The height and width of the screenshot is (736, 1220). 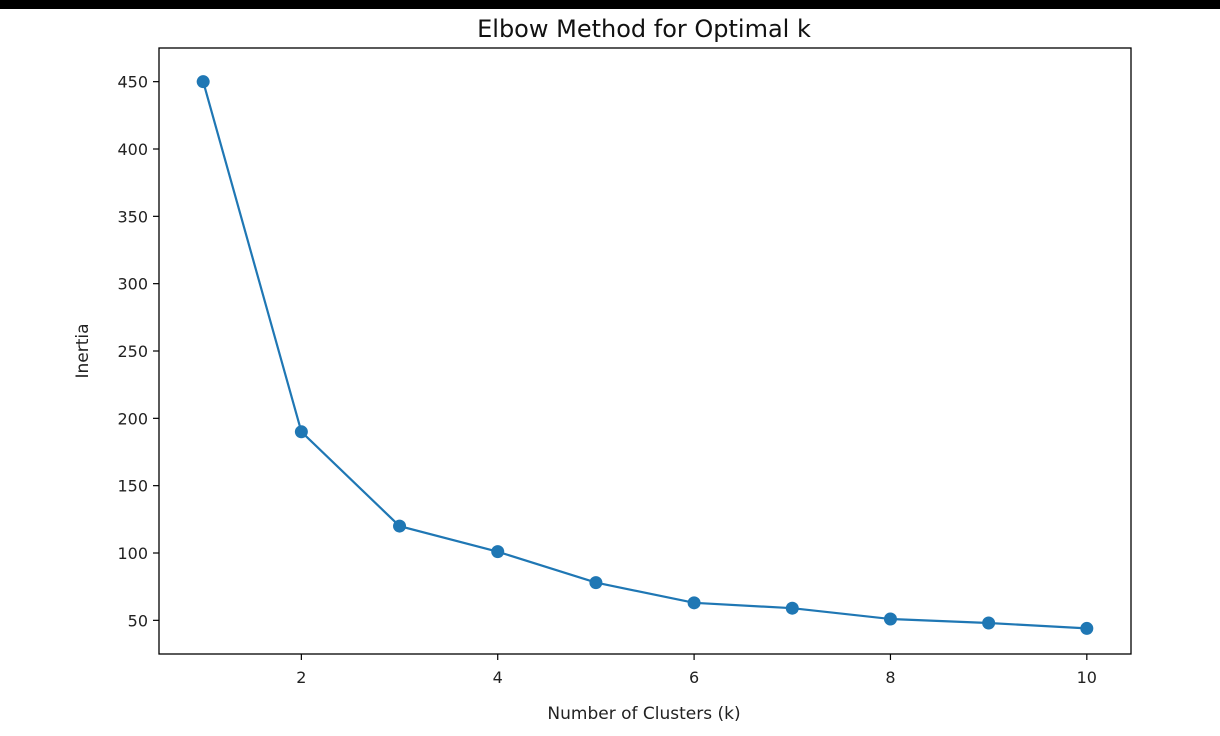 I want to click on y-tick-label: 100, so click(x=132, y=553).